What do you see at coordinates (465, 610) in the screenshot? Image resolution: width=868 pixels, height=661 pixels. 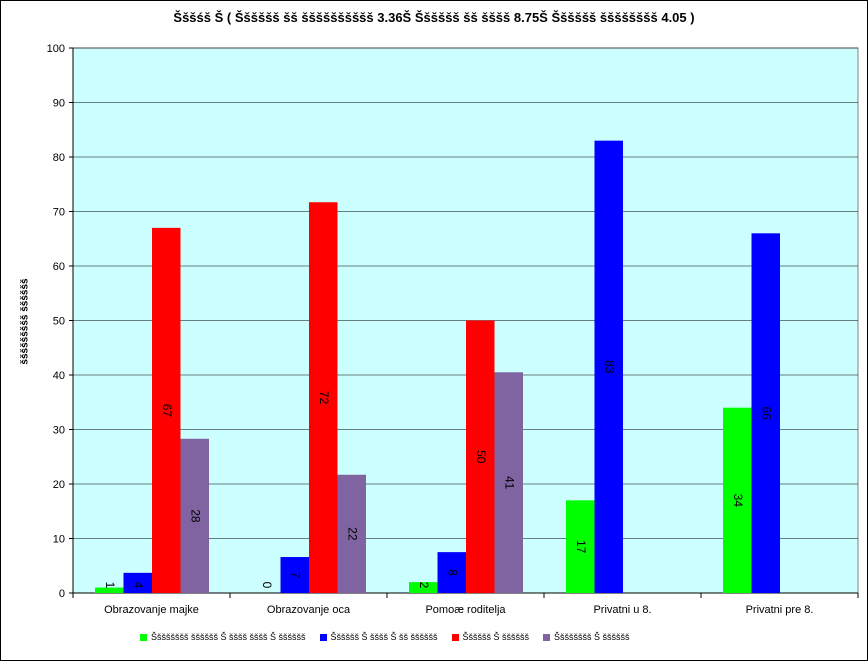 I see `x-tick-label: Pomoæ roditelja` at bounding box center [465, 610].